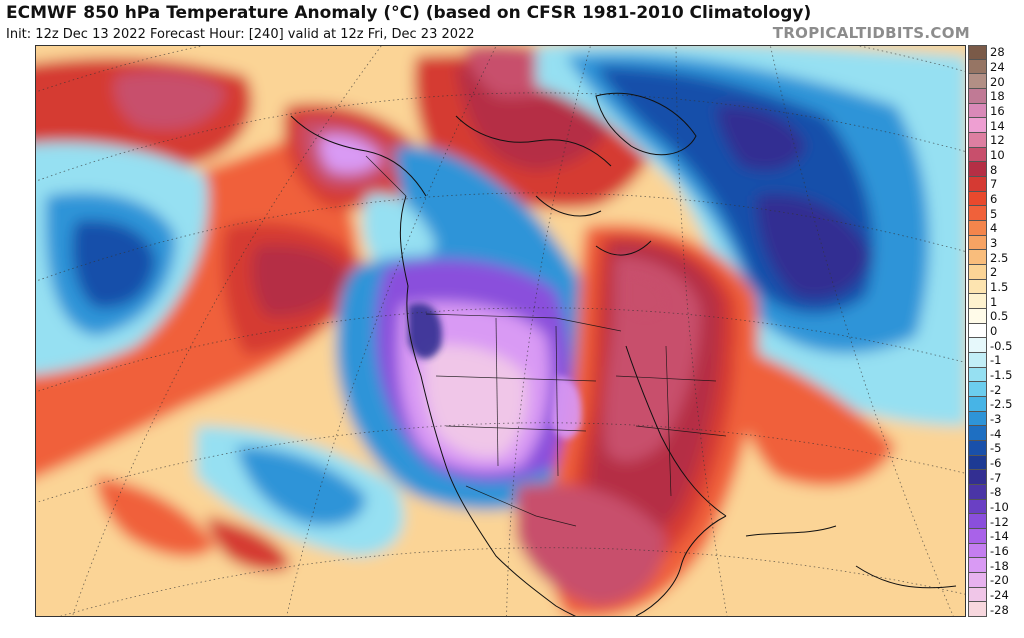 The image size is (1024, 638). I want to click on legend-level: 0.5, so click(996, 316).